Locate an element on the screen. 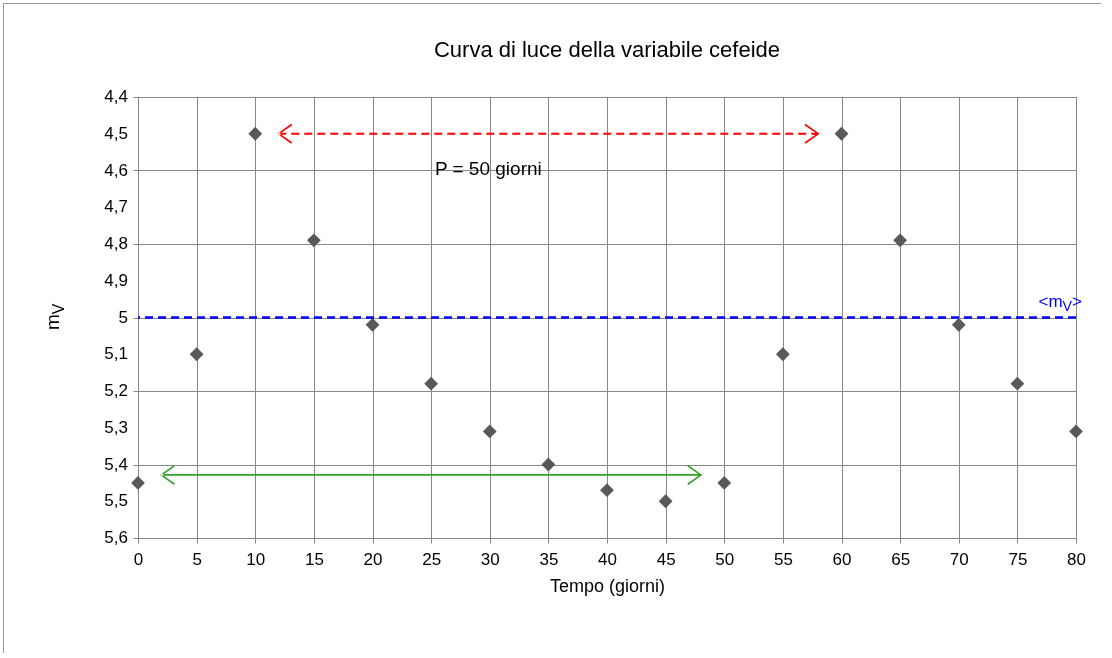  x-tick-label: 65 is located at coordinates (901, 559).